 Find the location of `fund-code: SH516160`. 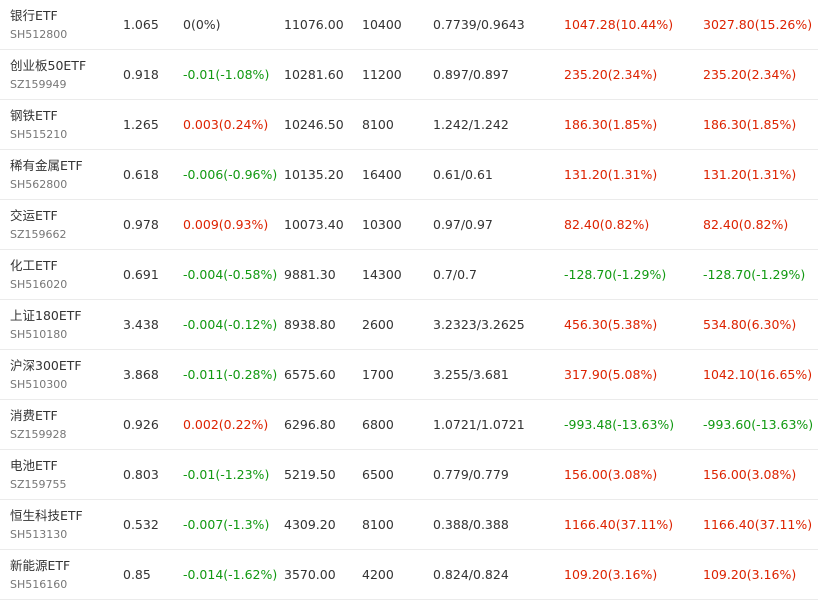

fund-code: SH516160 is located at coordinates (39, 584).